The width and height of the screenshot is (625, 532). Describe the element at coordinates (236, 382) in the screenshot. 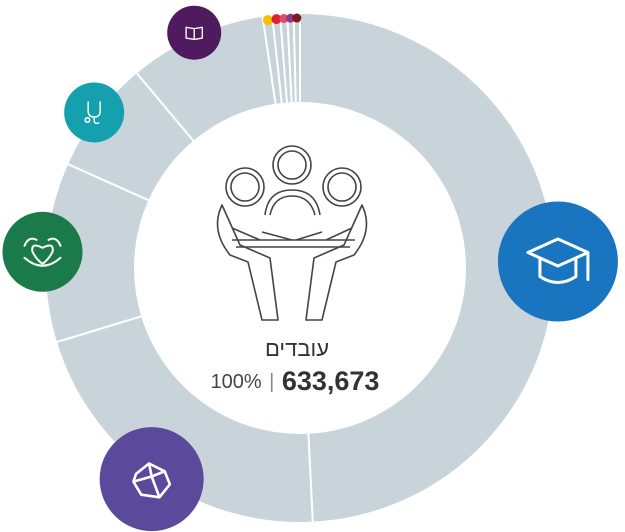

I see `center-share: 100%` at that location.